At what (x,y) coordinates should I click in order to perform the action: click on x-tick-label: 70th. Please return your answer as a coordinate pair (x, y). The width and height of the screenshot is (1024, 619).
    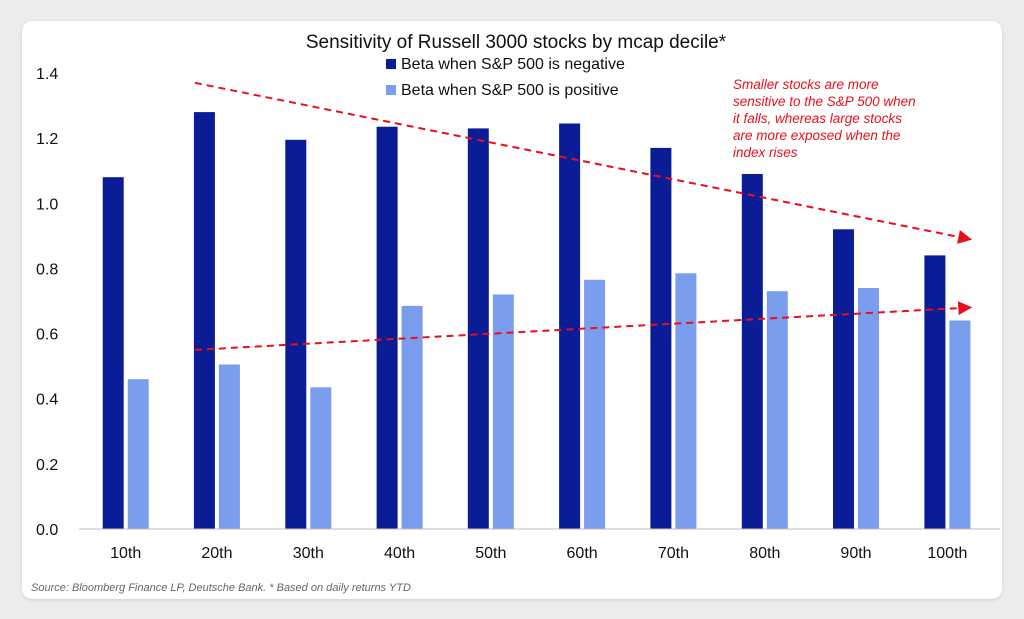
    Looking at the image, I should click on (673, 553).